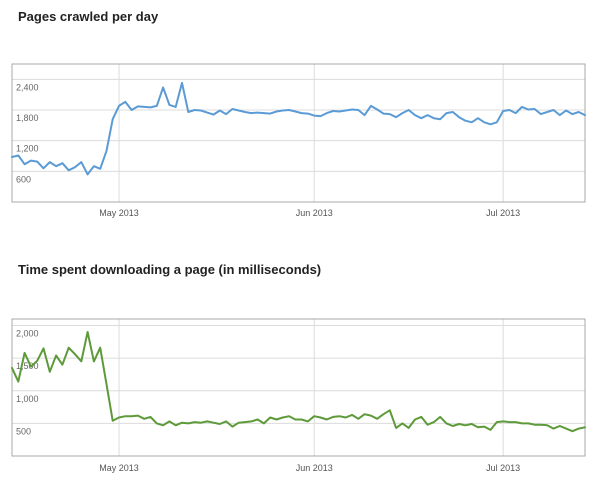 This screenshot has width=600, height=499. What do you see at coordinates (27, 366) in the screenshot?
I see `y-tick-label: 1,500` at bounding box center [27, 366].